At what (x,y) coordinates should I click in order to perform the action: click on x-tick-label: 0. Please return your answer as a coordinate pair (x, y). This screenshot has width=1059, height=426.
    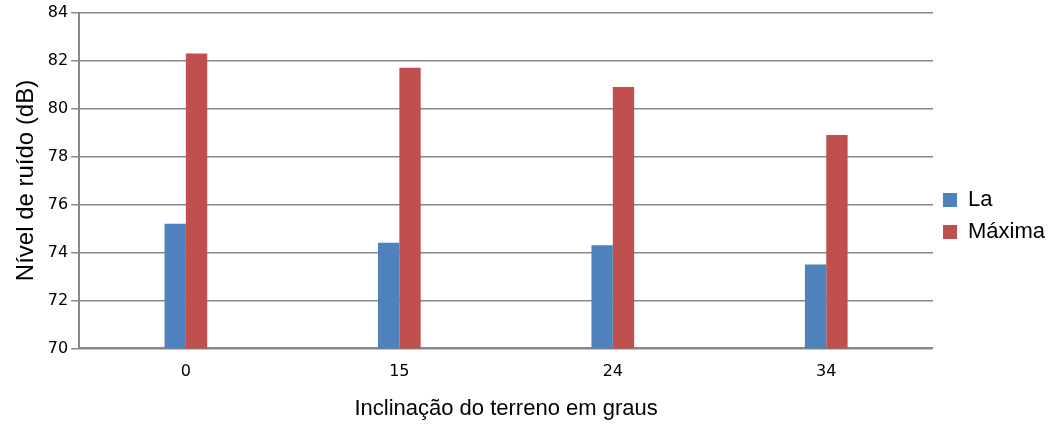
    Looking at the image, I should click on (185, 371).